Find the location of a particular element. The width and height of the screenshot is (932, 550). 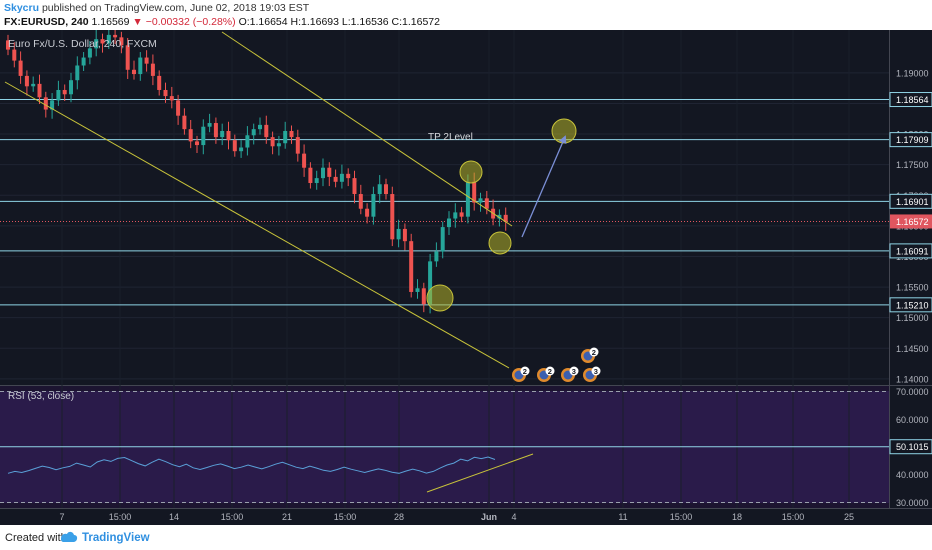

price-tick-label: 1.15000 is located at coordinates (912, 318).